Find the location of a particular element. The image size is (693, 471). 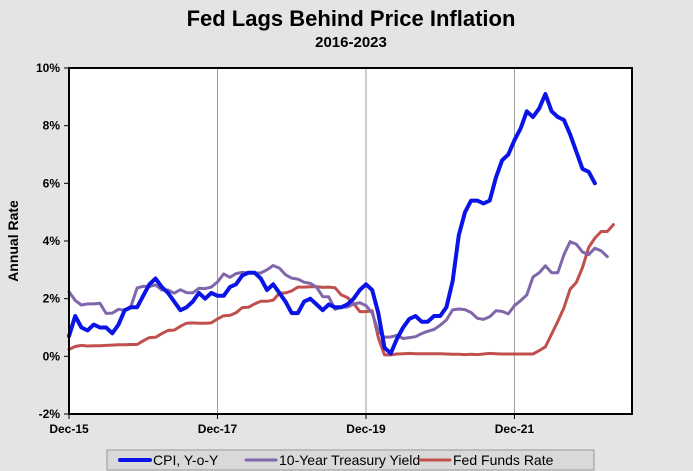

chart-subtitle: 2016-2023 is located at coordinates (351, 42).